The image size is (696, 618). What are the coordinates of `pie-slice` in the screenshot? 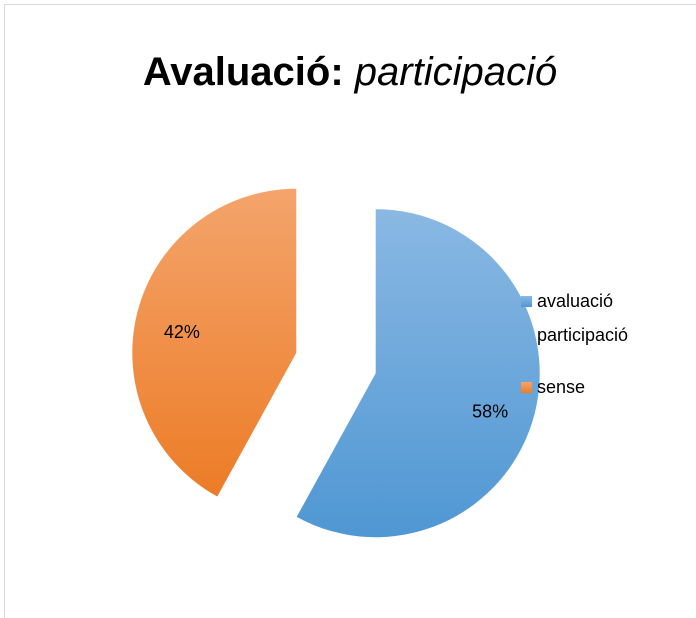 It's located at (214, 342).